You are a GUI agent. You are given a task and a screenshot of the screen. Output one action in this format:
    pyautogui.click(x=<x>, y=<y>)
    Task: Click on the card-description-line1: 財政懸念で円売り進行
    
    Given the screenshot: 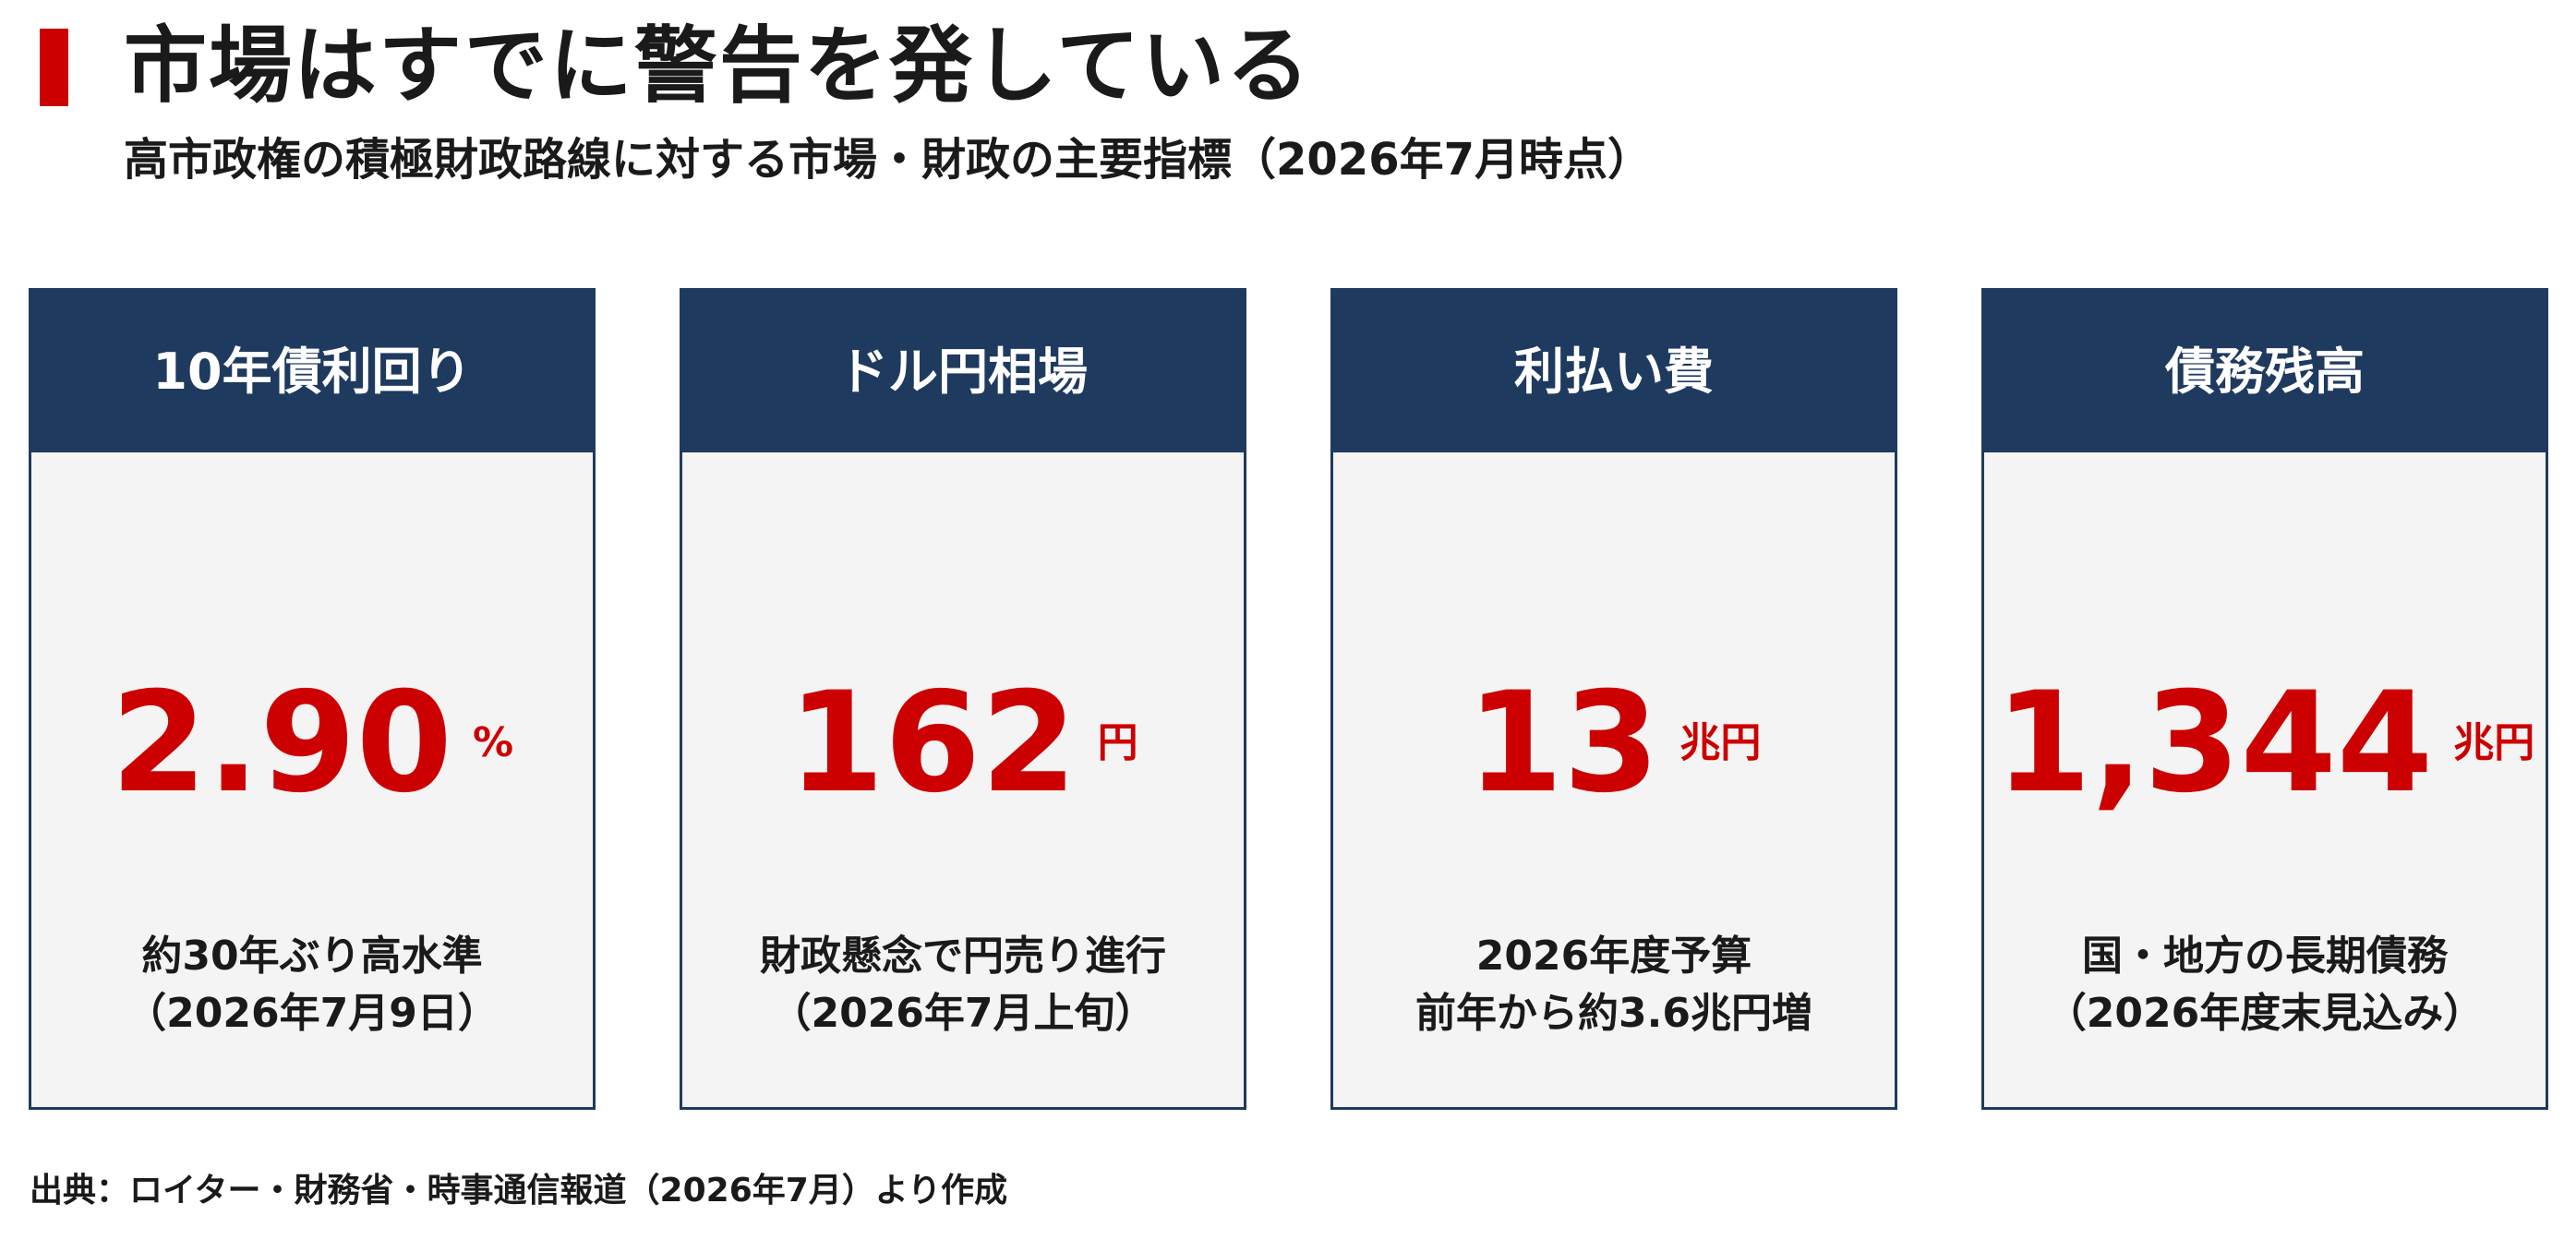 What is the action you would take?
    pyautogui.click(x=963, y=956)
    